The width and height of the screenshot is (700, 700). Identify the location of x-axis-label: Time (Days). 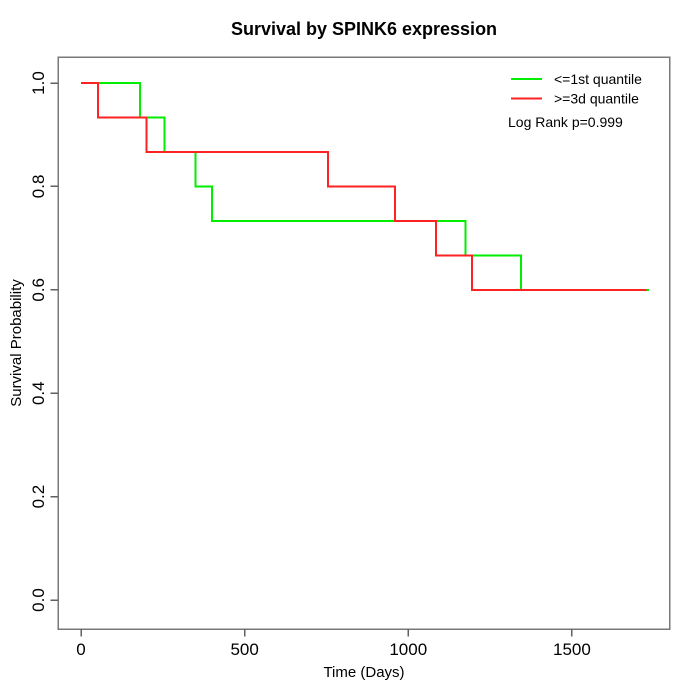
(363, 672).